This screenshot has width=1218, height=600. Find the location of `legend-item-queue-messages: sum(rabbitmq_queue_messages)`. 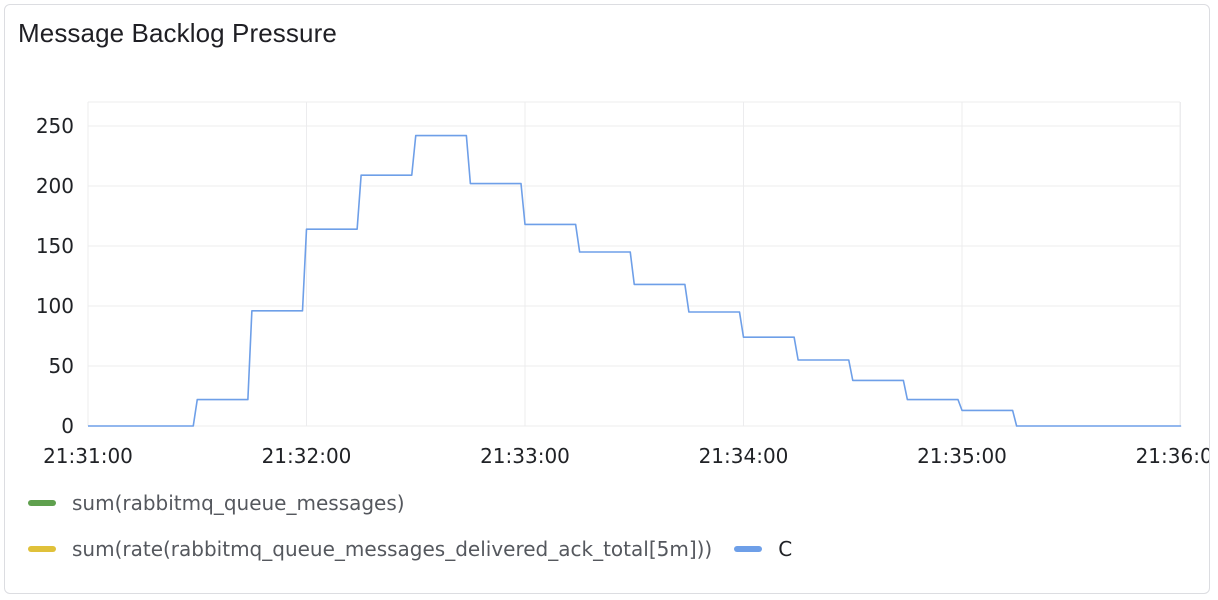

legend-item-queue-messages: sum(rabbitmq_queue_messages) is located at coordinates (216, 503).